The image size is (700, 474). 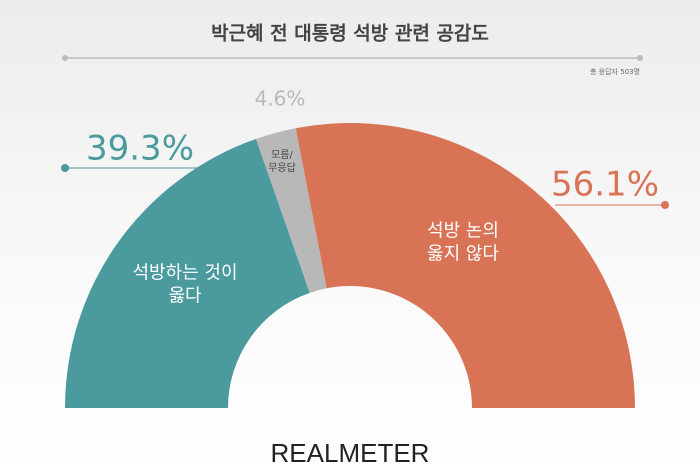 What do you see at coordinates (282, 162) in the screenshot?
I see `slice-label: 모름/ 무응답` at bounding box center [282, 162].